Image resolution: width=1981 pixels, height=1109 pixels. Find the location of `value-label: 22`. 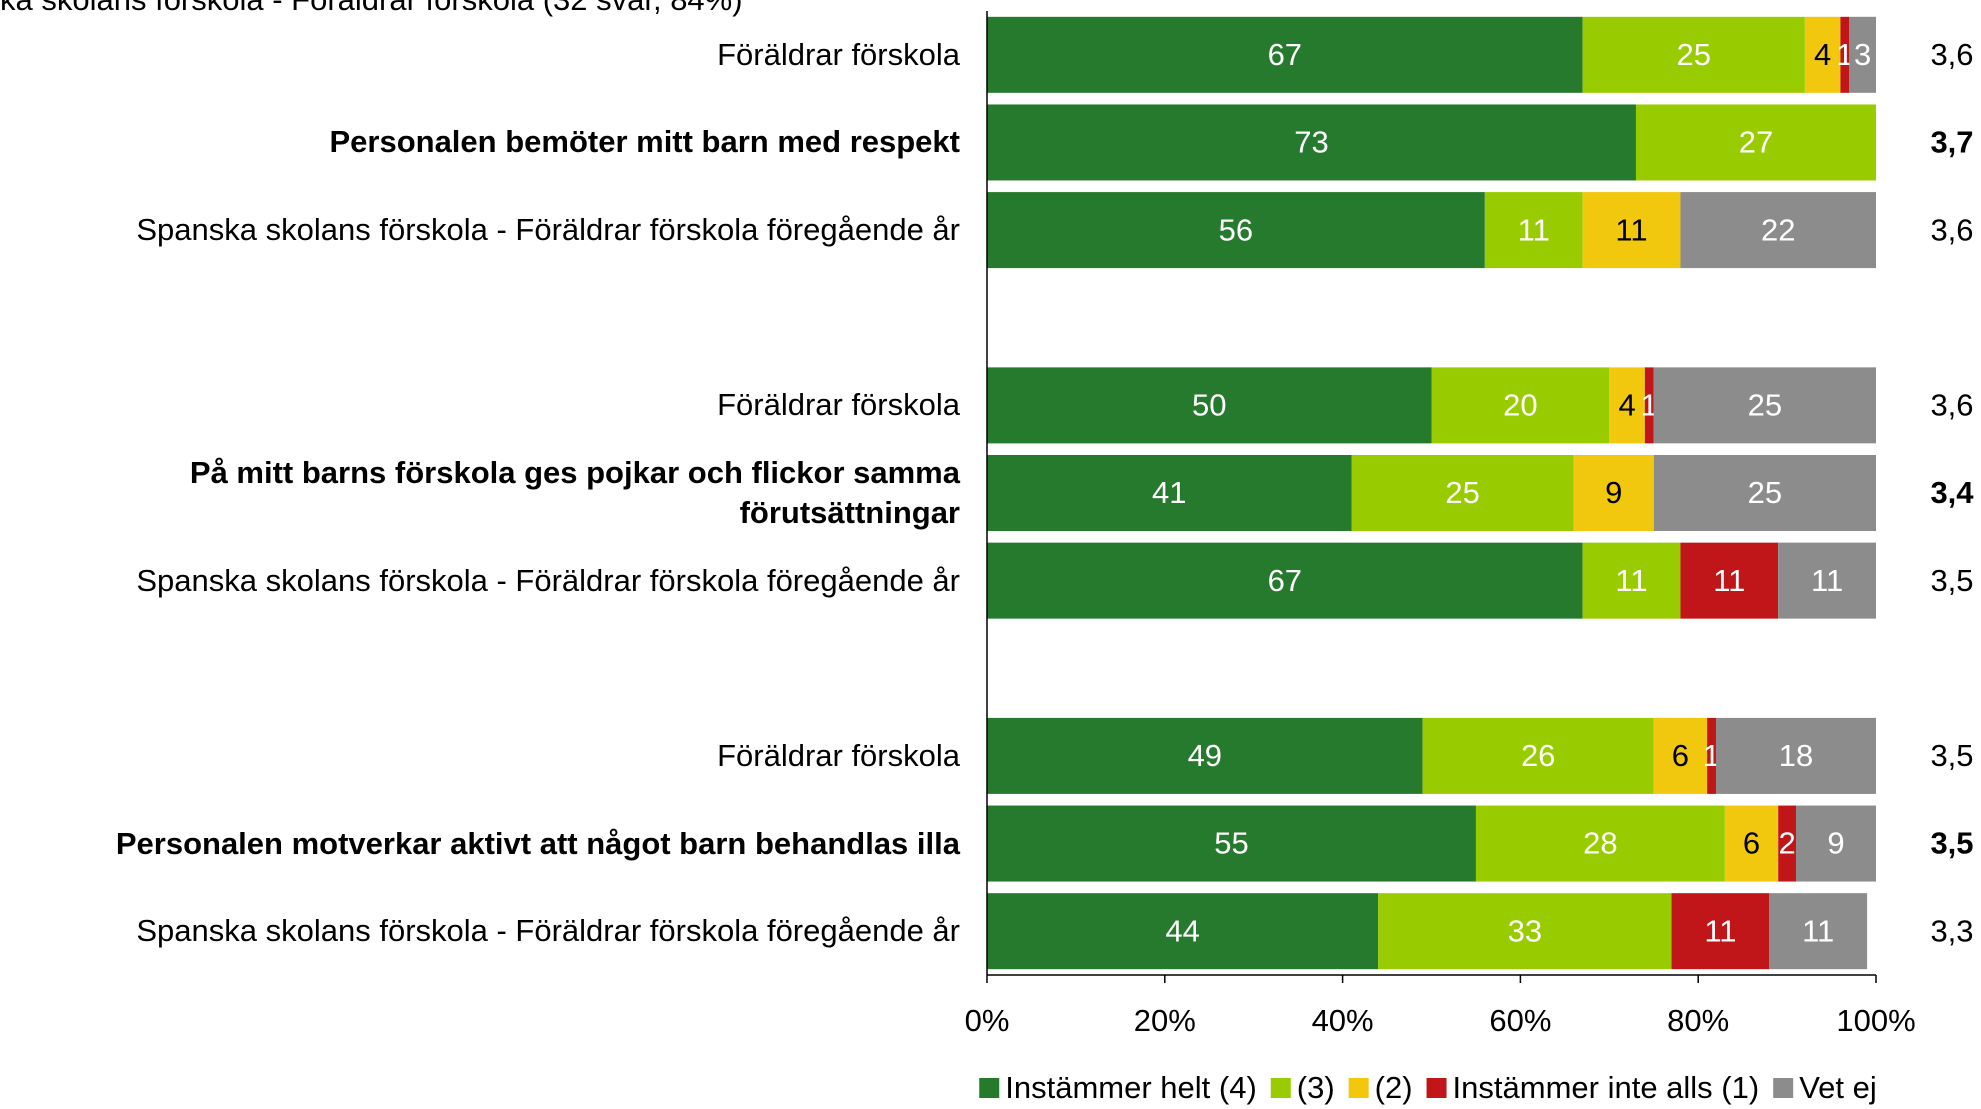

value-label: 22 is located at coordinates (1778, 229).